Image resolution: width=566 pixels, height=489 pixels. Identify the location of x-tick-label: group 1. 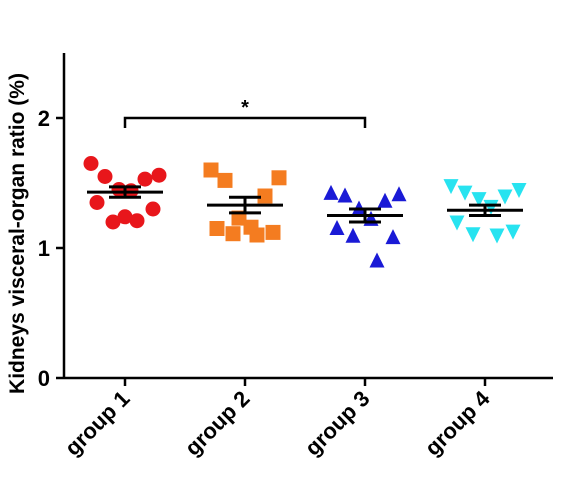
(97, 423).